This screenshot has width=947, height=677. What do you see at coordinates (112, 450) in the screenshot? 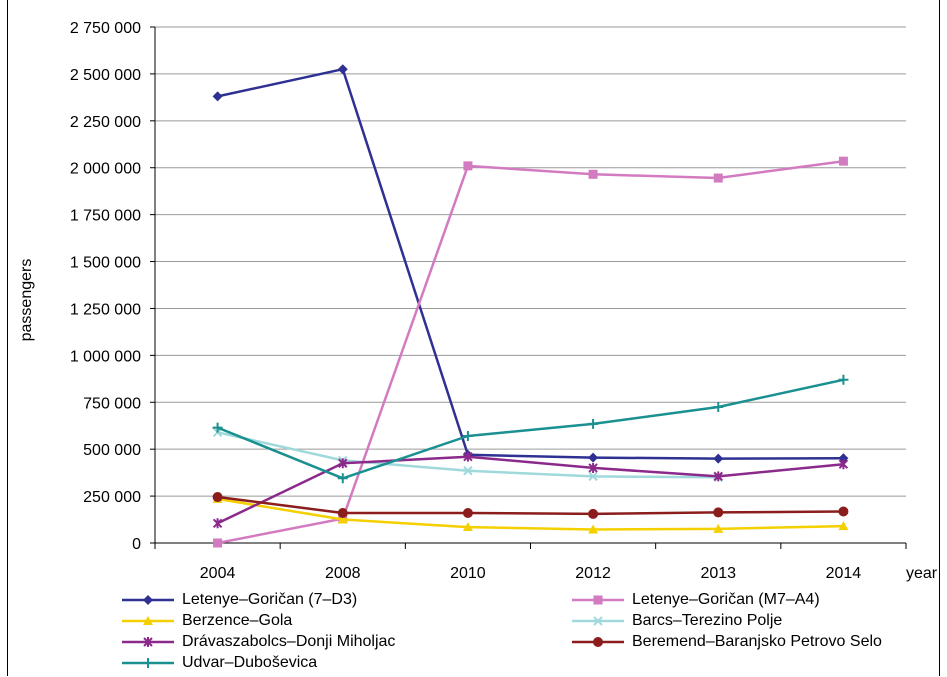
I see `y-tick-label: 500 000` at bounding box center [112, 450].